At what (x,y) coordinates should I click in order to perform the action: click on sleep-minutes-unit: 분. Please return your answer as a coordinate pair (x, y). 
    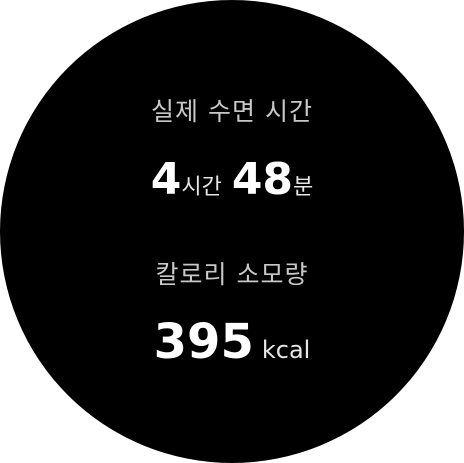
    Looking at the image, I should click on (303, 187).